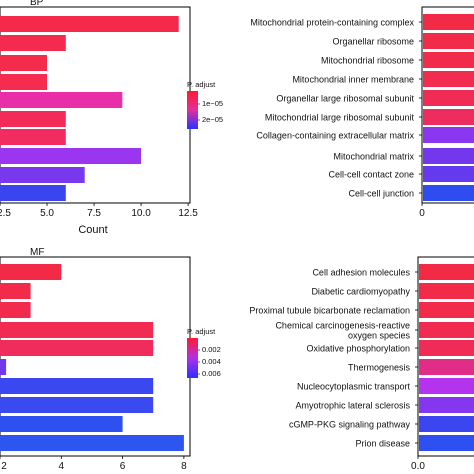 The width and height of the screenshot is (474, 474). I want to click on mf-legend-label: 0.004, so click(211, 361).